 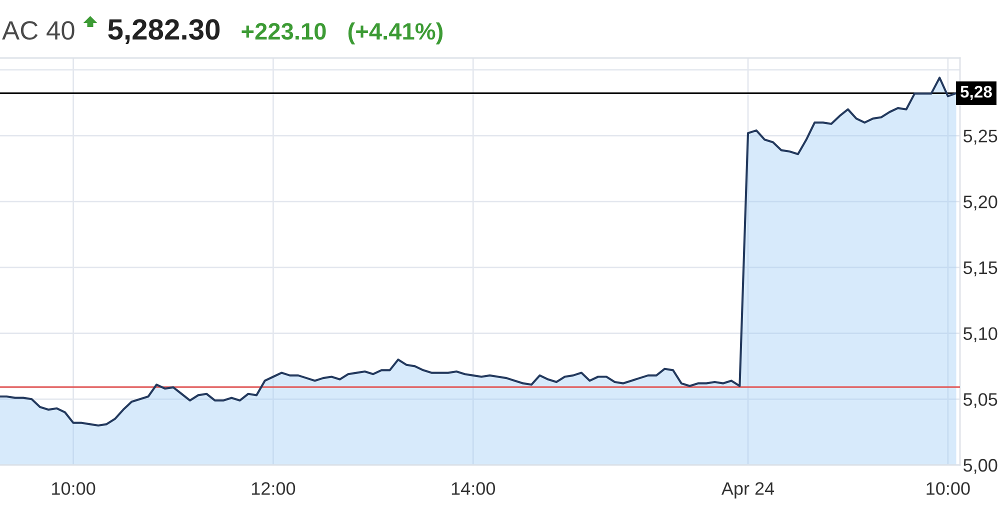 What do you see at coordinates (981, 334) in the screenshot?
I see `y-tick-label: 5,10` at bounding box center [981, 334].